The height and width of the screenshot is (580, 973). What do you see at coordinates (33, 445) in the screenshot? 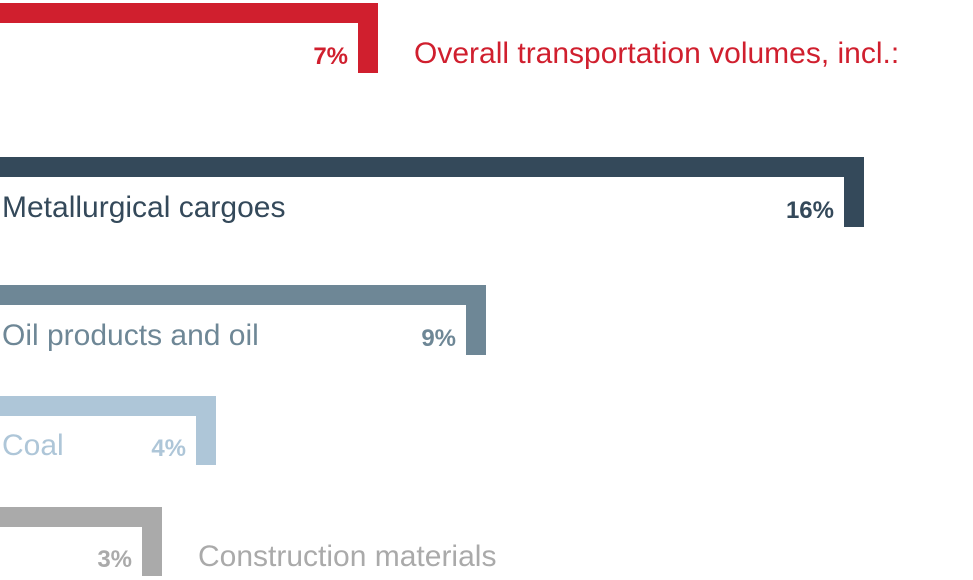
I see `category-label-coal: Coal` at bounding box center [33, 445].